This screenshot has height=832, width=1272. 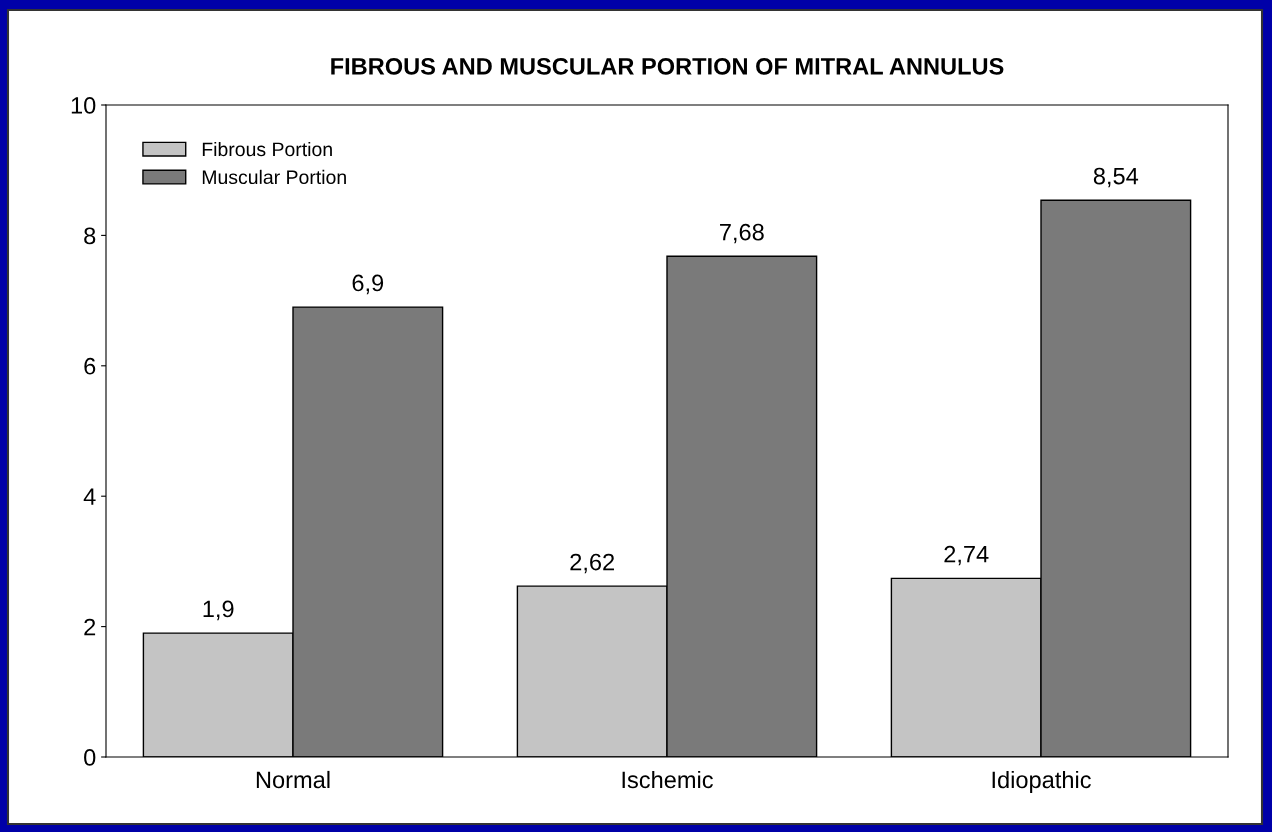 What do you see at coordinates (667, 779) in the screenshot?
I see `x-tick-label: Ischemic` at bounding box center [667, 779].